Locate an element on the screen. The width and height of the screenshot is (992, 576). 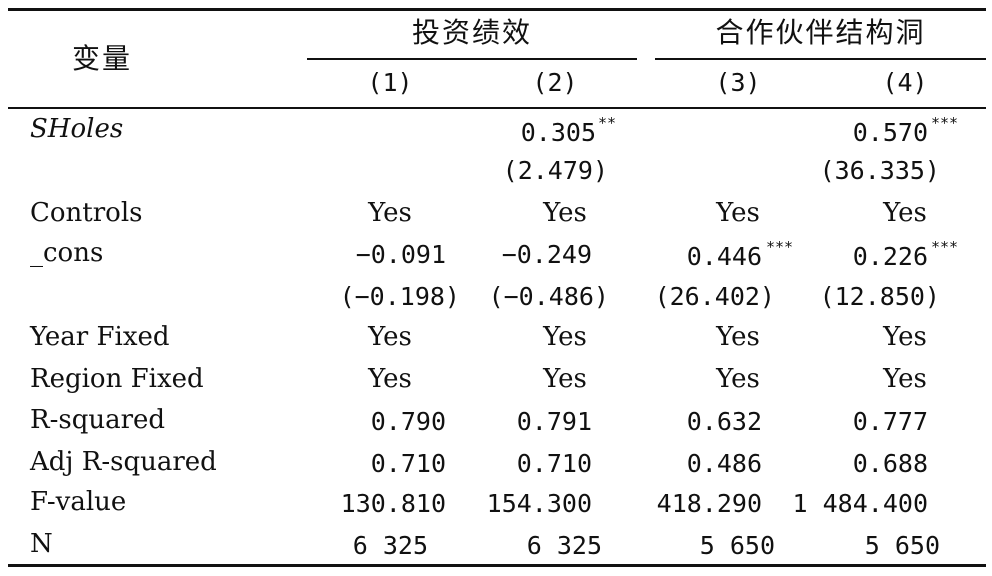
cell-adj-r-squared-c3: 0.486 is located at coordinates (724, 463).